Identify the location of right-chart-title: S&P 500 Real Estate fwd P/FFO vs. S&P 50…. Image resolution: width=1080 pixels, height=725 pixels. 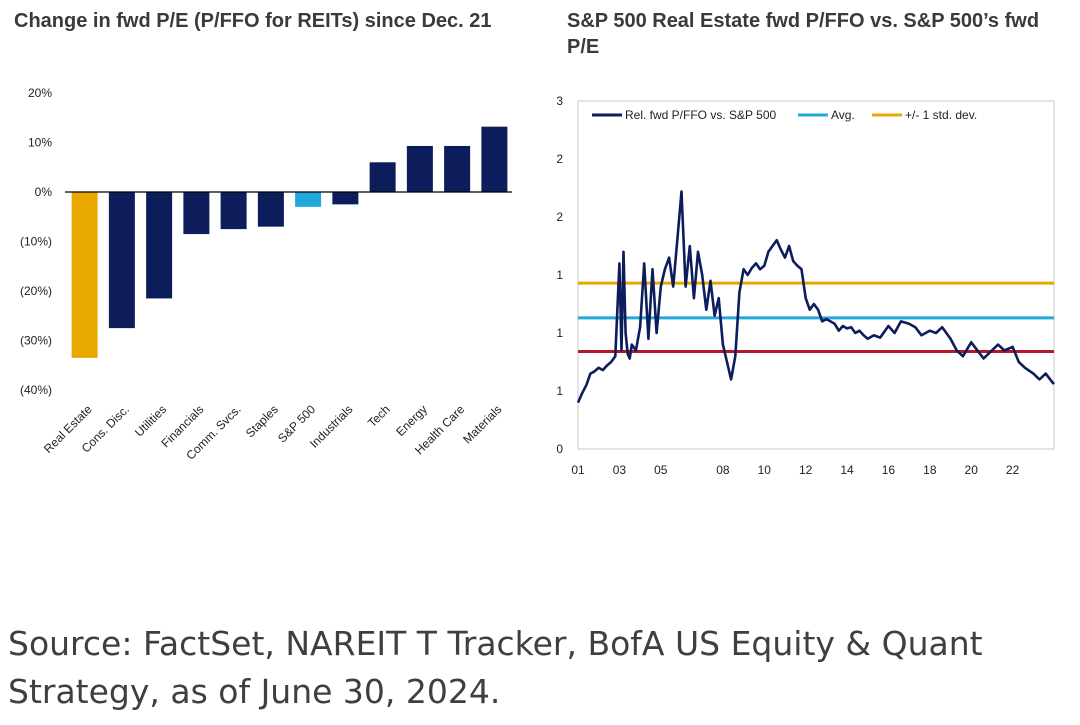
(803, 34).